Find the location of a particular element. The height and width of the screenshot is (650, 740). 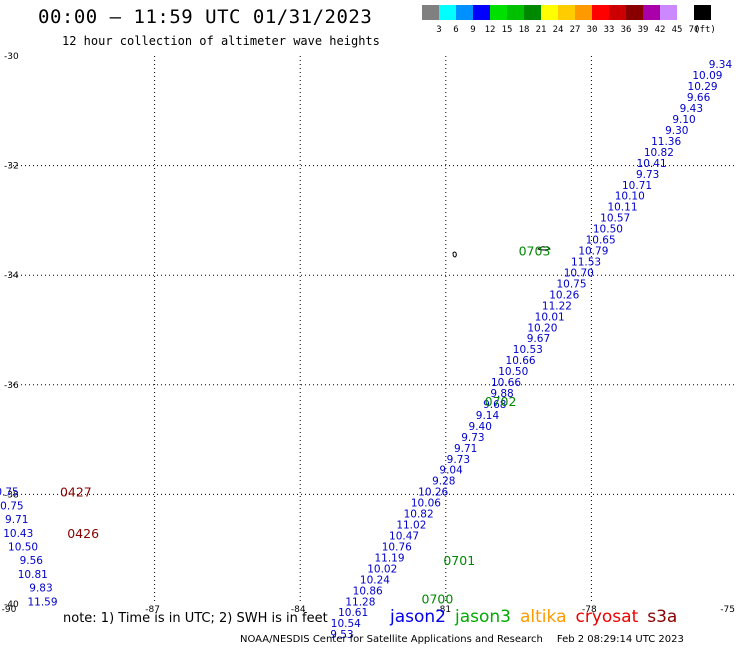

lat-tick-label: -36 is located at coordinates (11, 386).